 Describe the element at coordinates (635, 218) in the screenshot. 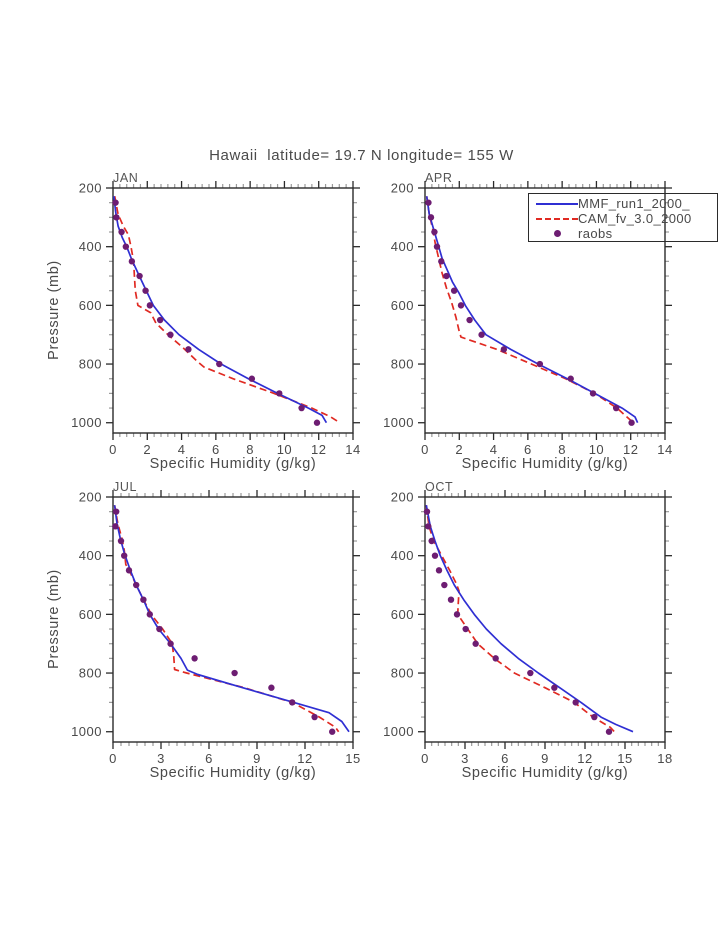

I see `legend-label-cam: CAM_fv_3.0_2000` at that location.